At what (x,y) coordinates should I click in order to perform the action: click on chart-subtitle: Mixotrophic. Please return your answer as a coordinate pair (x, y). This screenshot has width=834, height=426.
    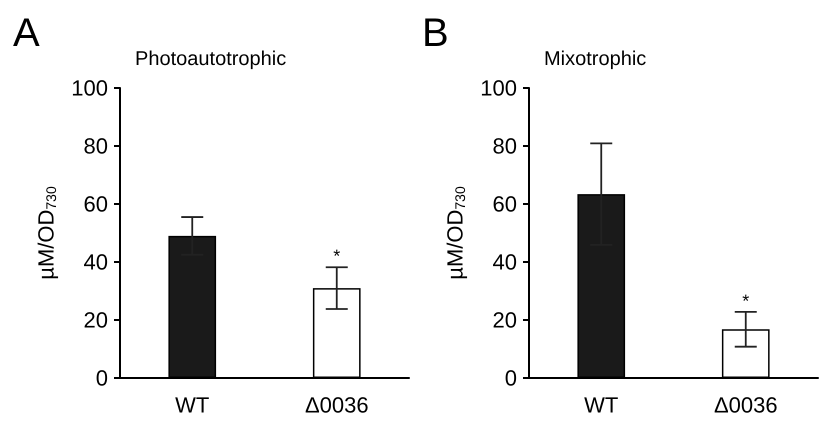
    Looking at the image, I should click on (595, 59).